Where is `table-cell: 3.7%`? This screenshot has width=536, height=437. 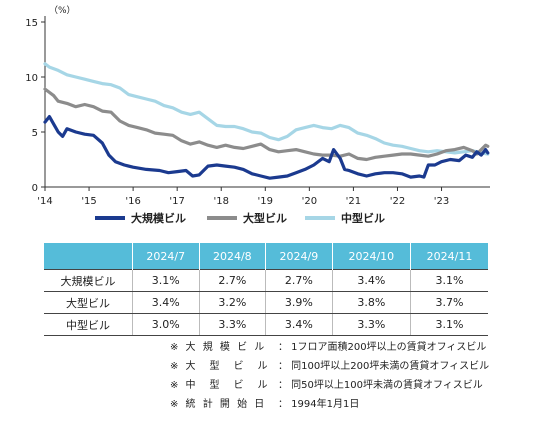
table-cell: 3.7% is located at coordinates (448, 302).